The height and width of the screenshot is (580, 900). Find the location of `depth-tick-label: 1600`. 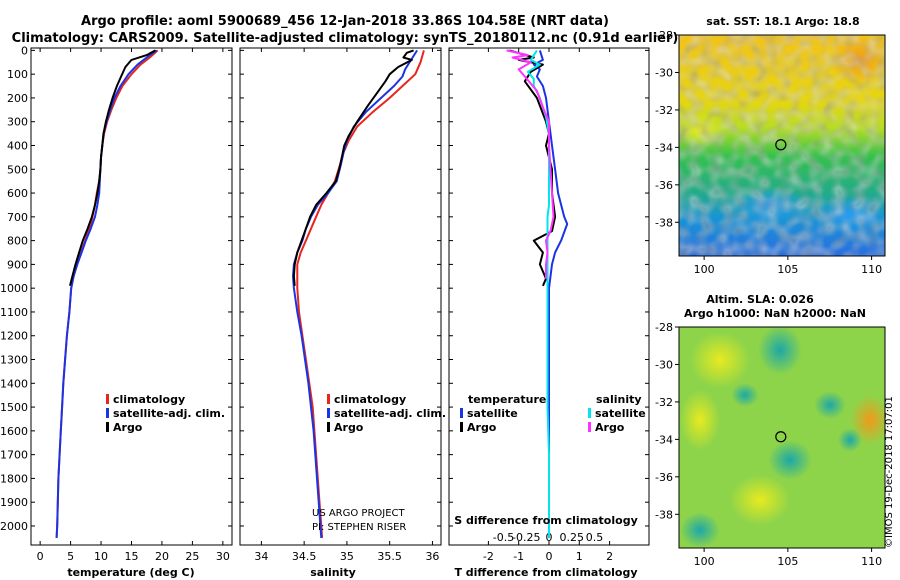

depth-tick-label: 1600 is located at coordinates (14, 431).